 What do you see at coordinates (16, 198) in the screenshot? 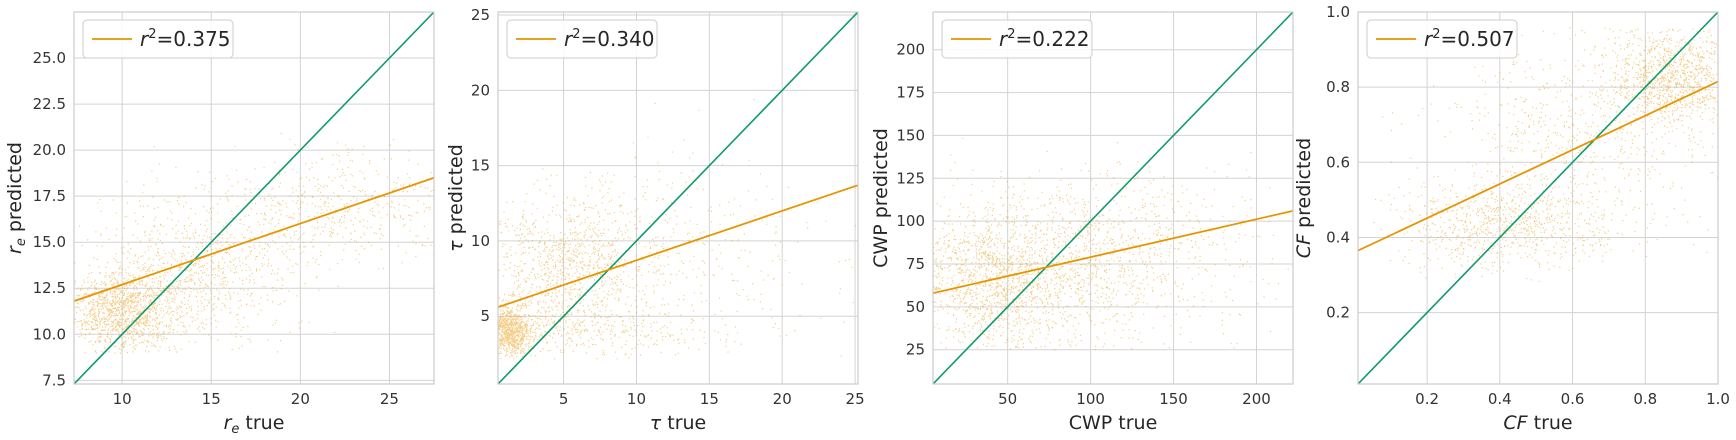
I see `y-axis-label: re predicted` at bounding box center [16, 198].